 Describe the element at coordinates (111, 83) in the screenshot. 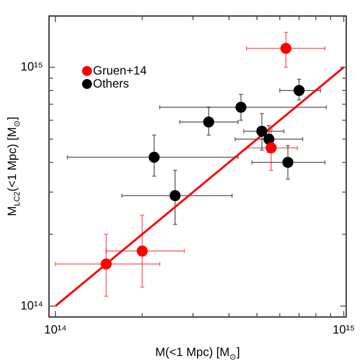

I see `legend-label: Others` at that location.